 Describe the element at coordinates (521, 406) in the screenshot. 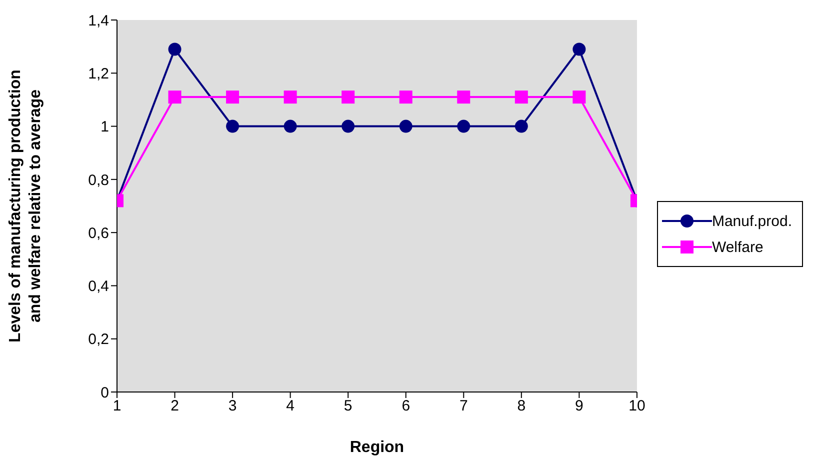

I see `x-tick-label: 8` at that location.